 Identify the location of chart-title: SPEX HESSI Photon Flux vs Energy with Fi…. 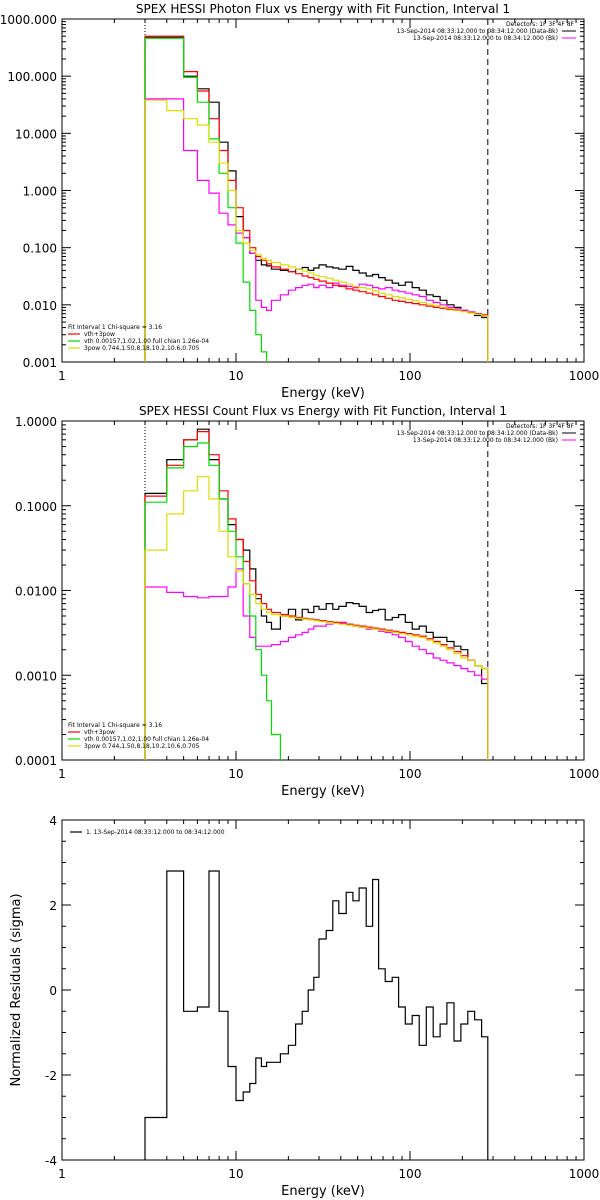
(323, 9).